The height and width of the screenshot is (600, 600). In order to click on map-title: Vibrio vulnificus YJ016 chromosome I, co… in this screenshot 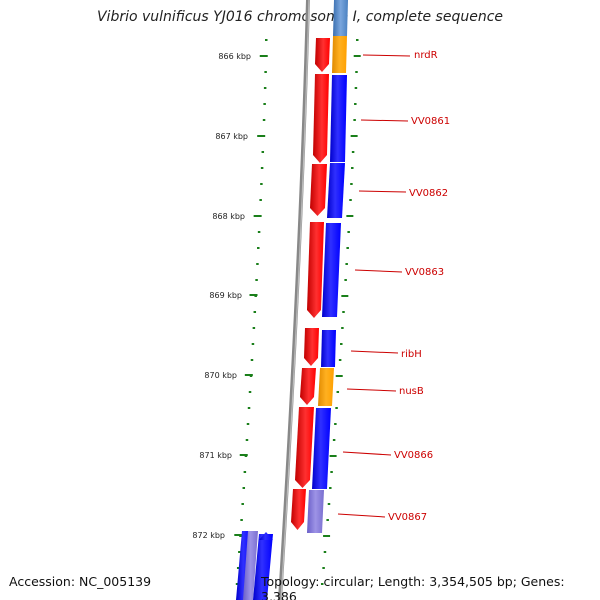, I will do `click(300, 17)`.